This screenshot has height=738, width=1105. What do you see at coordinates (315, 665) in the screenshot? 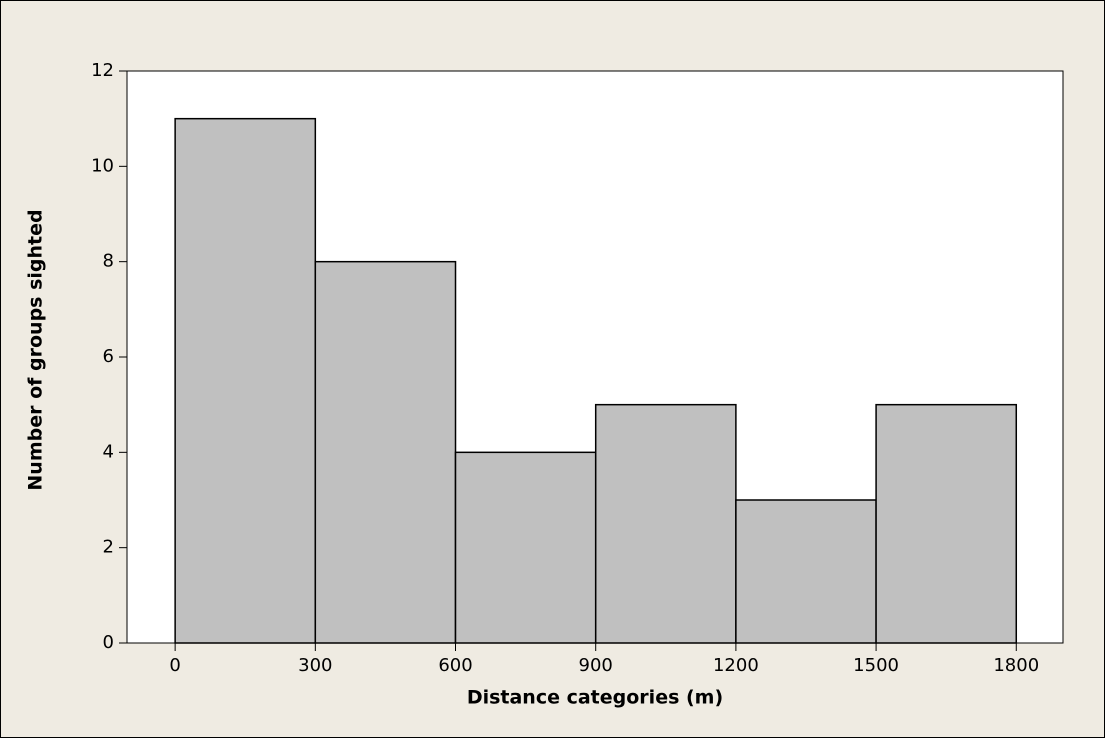
I see `x-tick-label: 300` at bounding box center [315, 665].